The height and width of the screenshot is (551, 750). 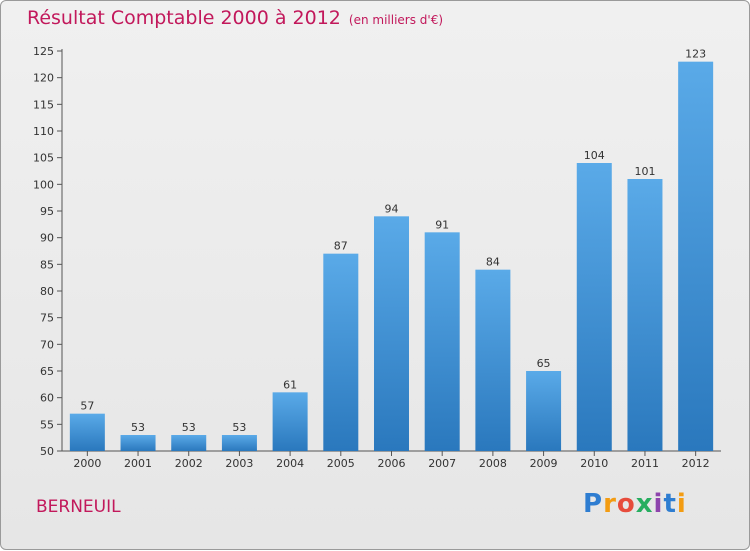 I want to click on x-tick-label: 2006, so click(x=392, y=463).